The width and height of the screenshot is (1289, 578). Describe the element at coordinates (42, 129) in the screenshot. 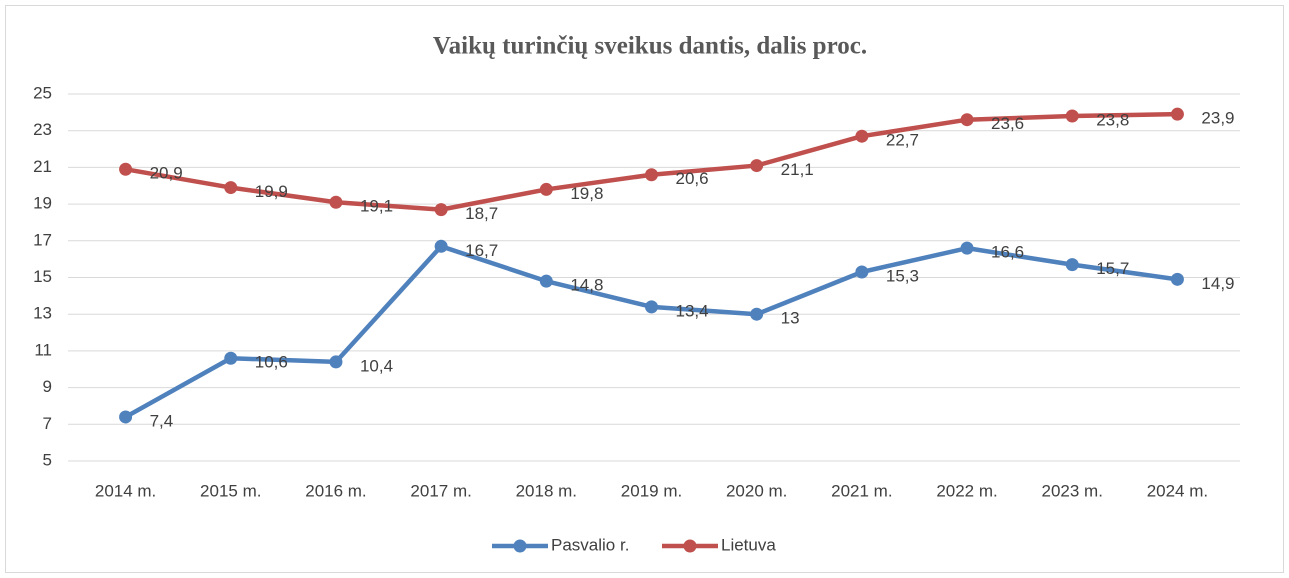

I see `y-tick-label: 23` at that location.